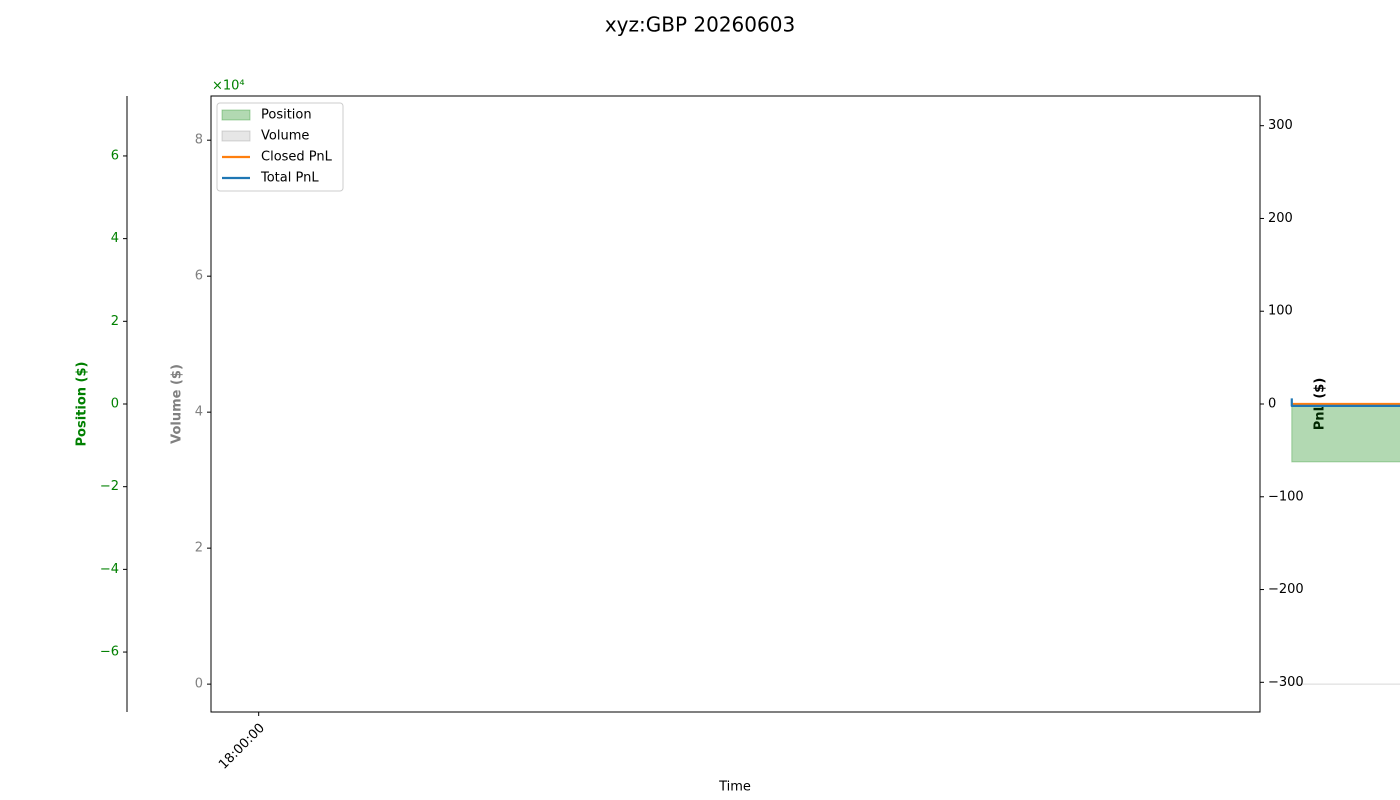 The height and width of the screenshot is (800, 1400). Describe the element at coordinates (109, 569) in the screenshot. I see `y-tick-label: −4` at that location.